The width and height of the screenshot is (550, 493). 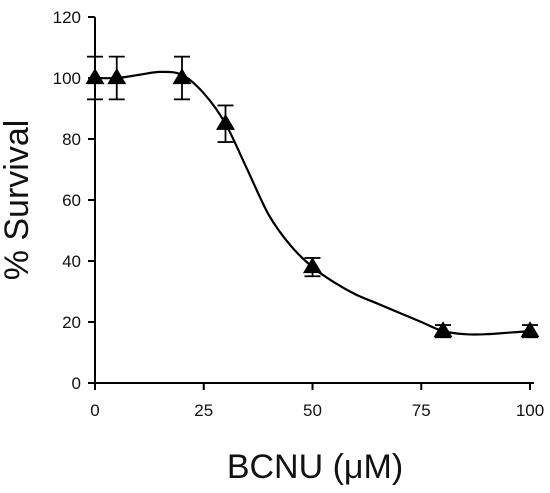 What do you see at coordinates (315, 467) in the screenshot?
I see `x-axis-label: BCNU (μM)` at bounding box center [315, 467].